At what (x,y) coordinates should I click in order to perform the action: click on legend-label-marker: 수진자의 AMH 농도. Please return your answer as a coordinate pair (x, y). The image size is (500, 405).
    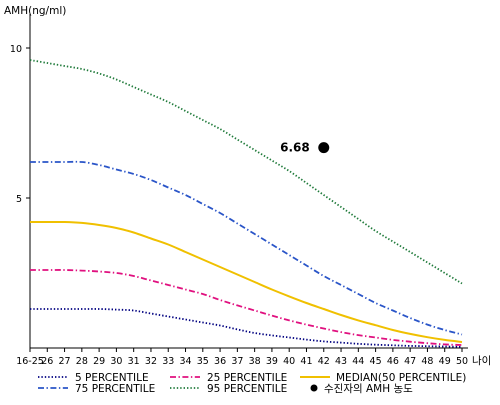
    Looking at the image, I should click on (368, 389).